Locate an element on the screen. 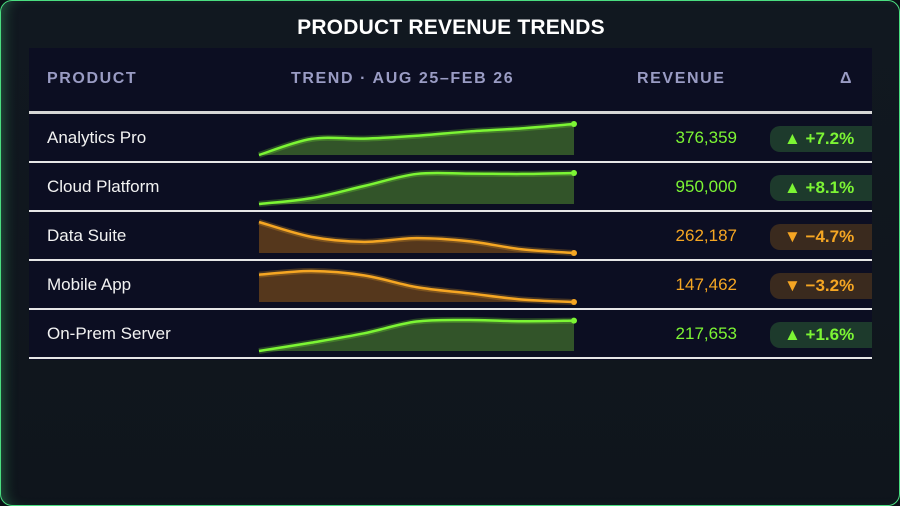  delta-badge: ▲ +7.2% is located at coordinates (821, 139).